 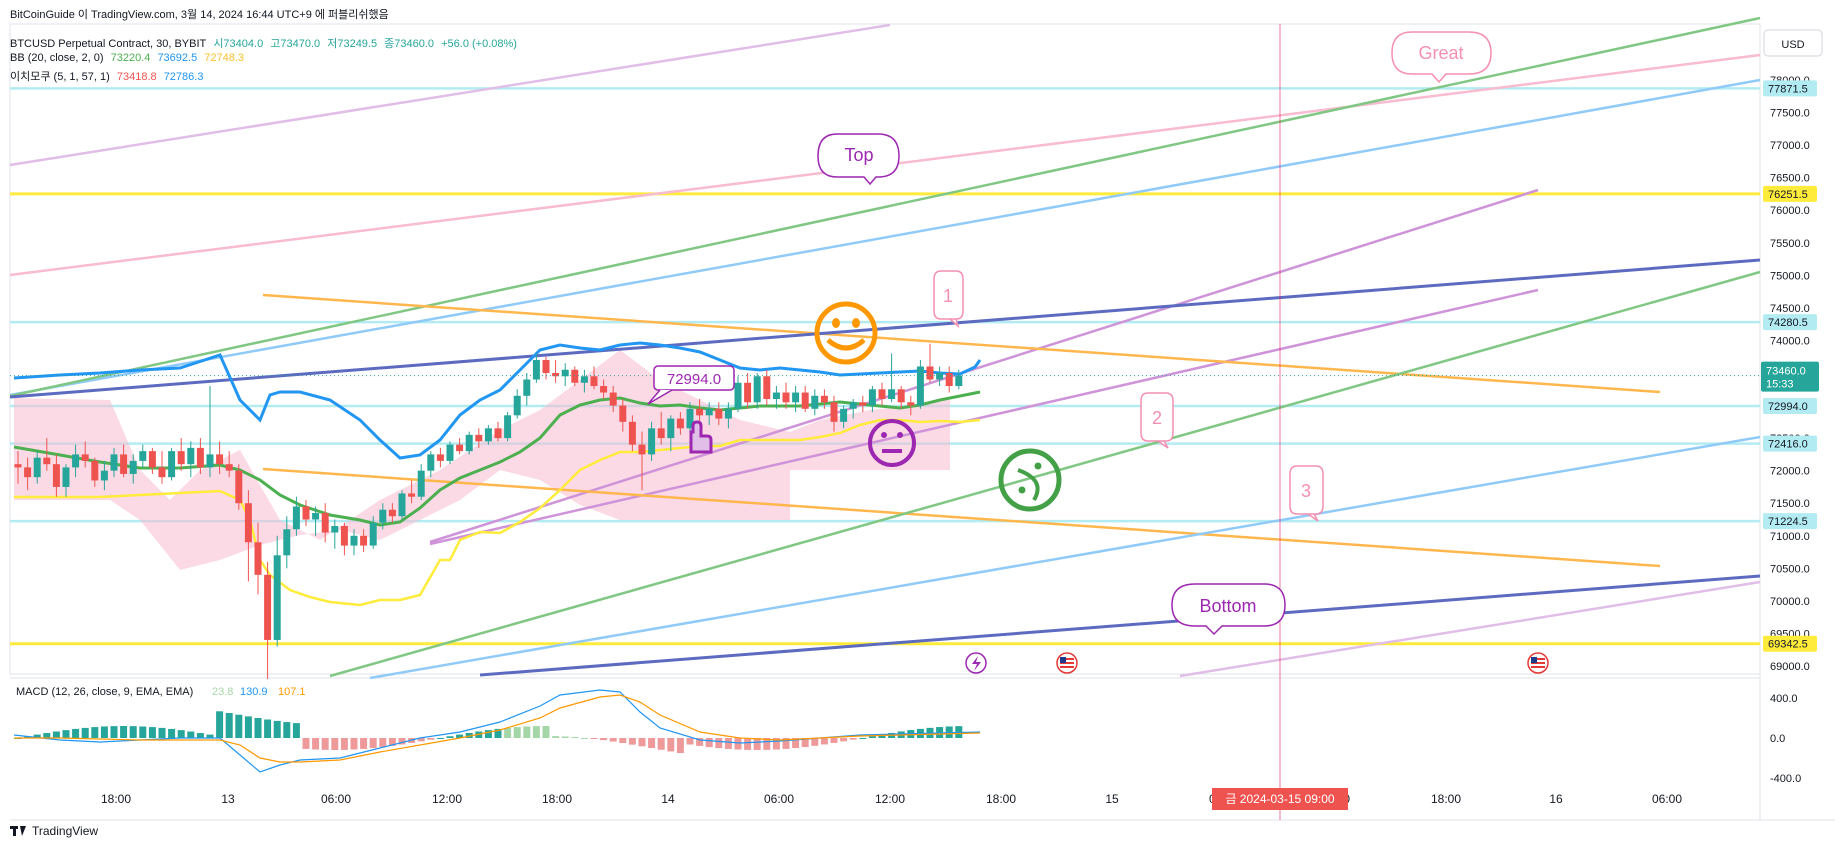 What do you see at coordinates (104, 692) in the screenshot?
I see `macd-label: MACD (12, 26, close, 9, EMA, EMA)` at bounding box center [104, 692].